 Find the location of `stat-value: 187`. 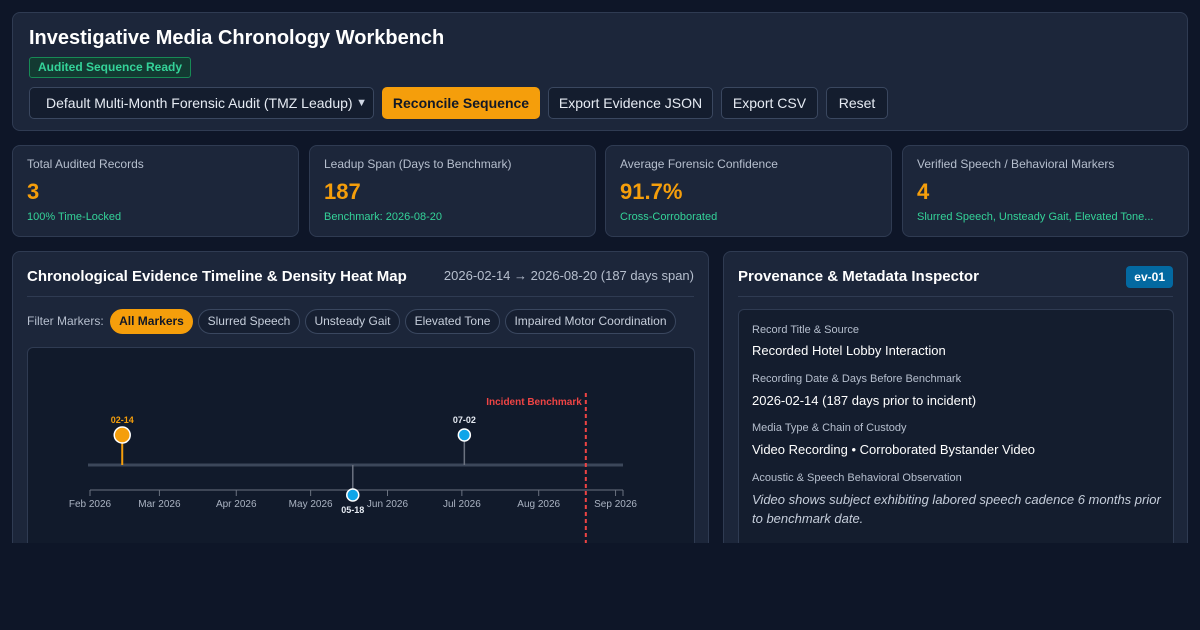

stat-value: 187 is located at coordinates (342, 191).